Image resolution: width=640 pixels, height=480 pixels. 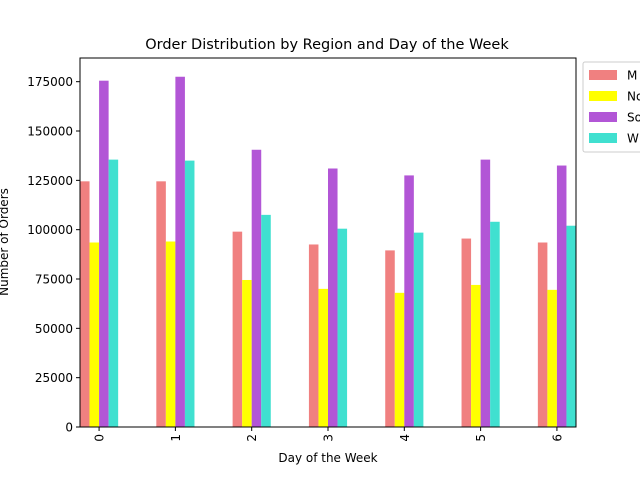 I want to click on legend-swatch-so, so click(x=603, y=117).